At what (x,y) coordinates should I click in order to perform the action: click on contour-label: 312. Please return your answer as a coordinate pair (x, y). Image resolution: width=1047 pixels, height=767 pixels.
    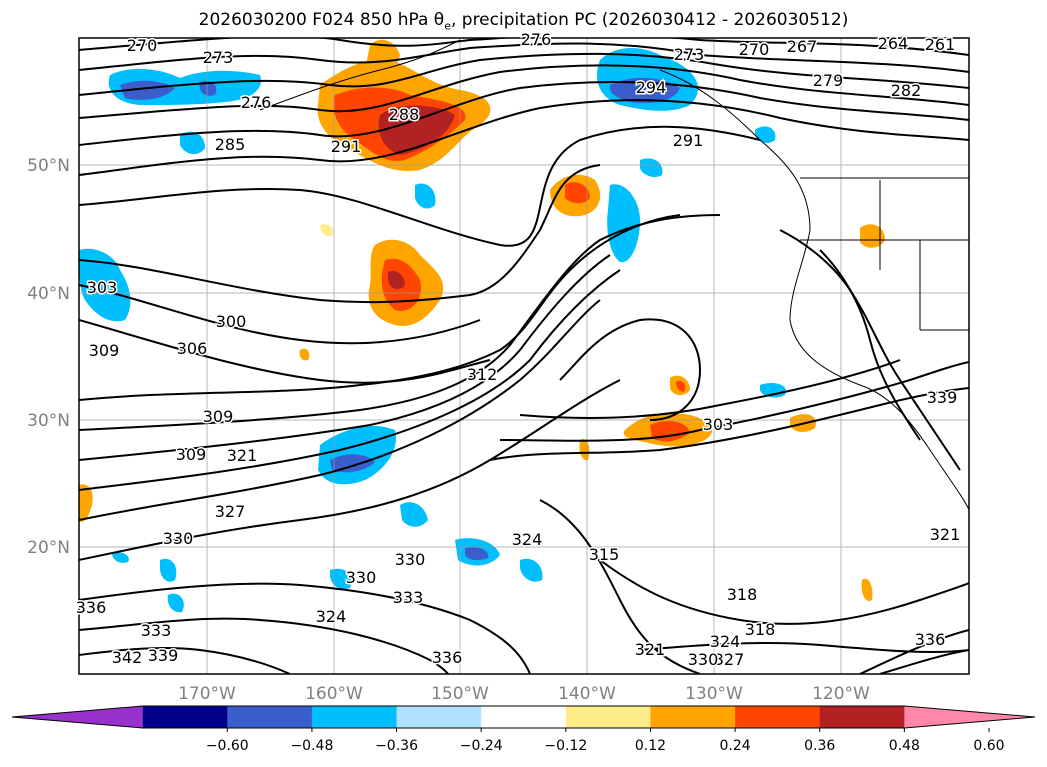
    Looking at the image, I should click on (482, 374).